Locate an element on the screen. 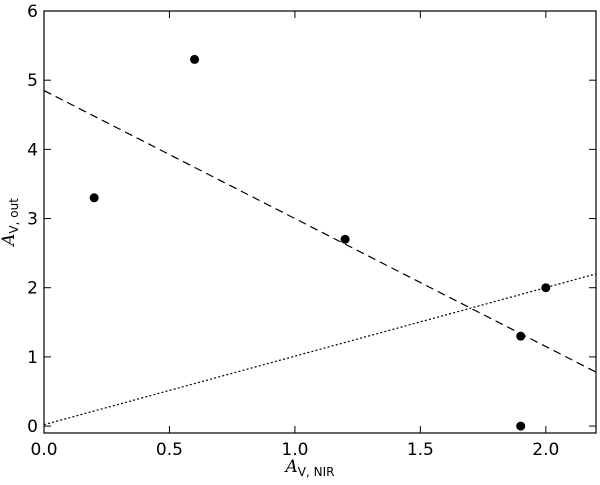 This screenshot has height=485, width=600. x-tick-label: 0.5 is located at coordinates (169, 450).